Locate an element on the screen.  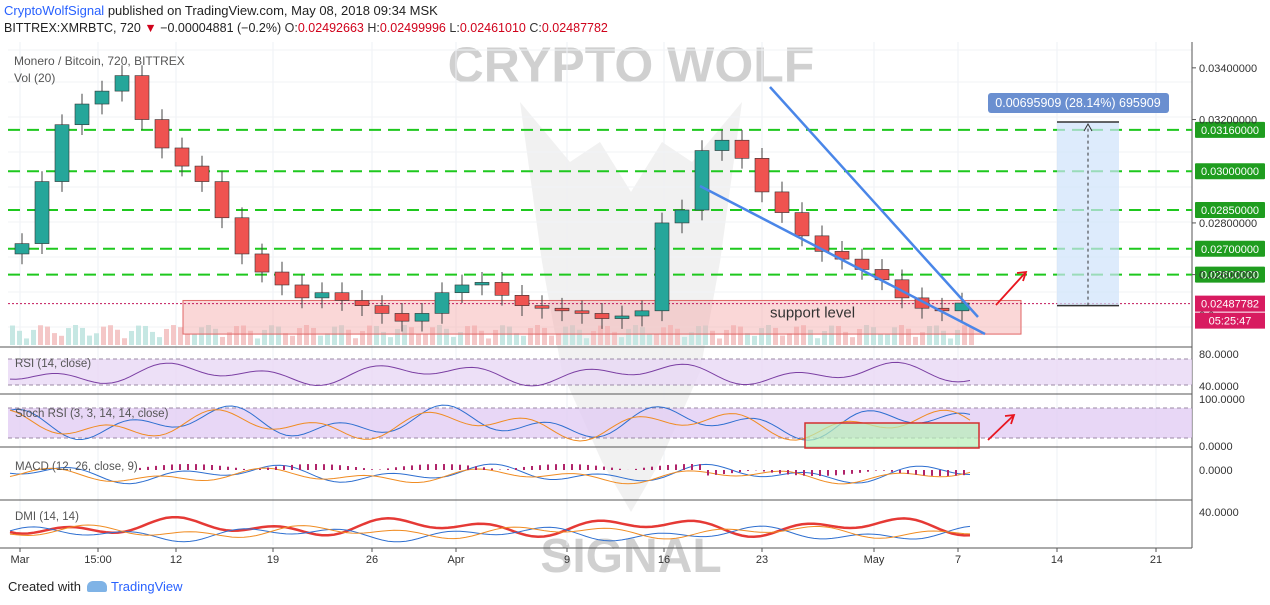
dmi-minus-line is located at coordinates (490, 532).